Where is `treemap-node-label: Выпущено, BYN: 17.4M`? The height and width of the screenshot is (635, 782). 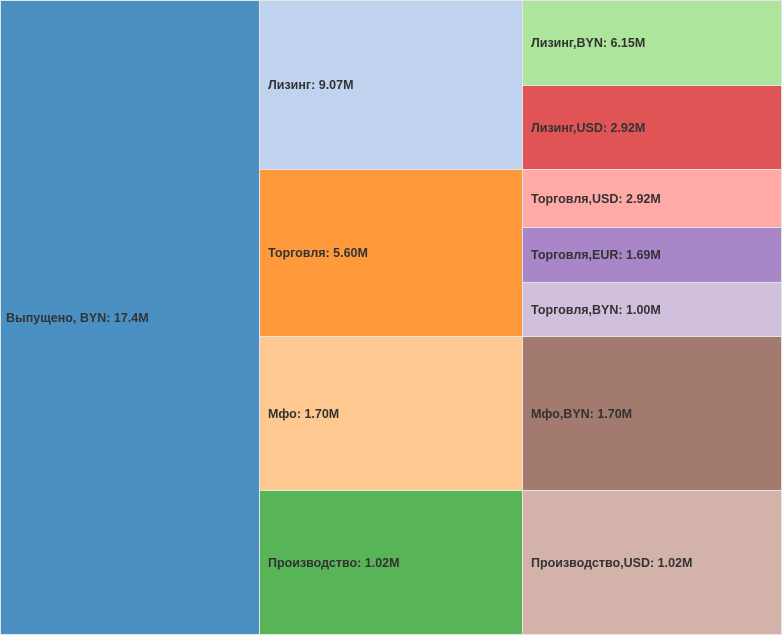 treemap-node-label: Выпущено, BYN: 17.4M is located at coordinates (77, 317).